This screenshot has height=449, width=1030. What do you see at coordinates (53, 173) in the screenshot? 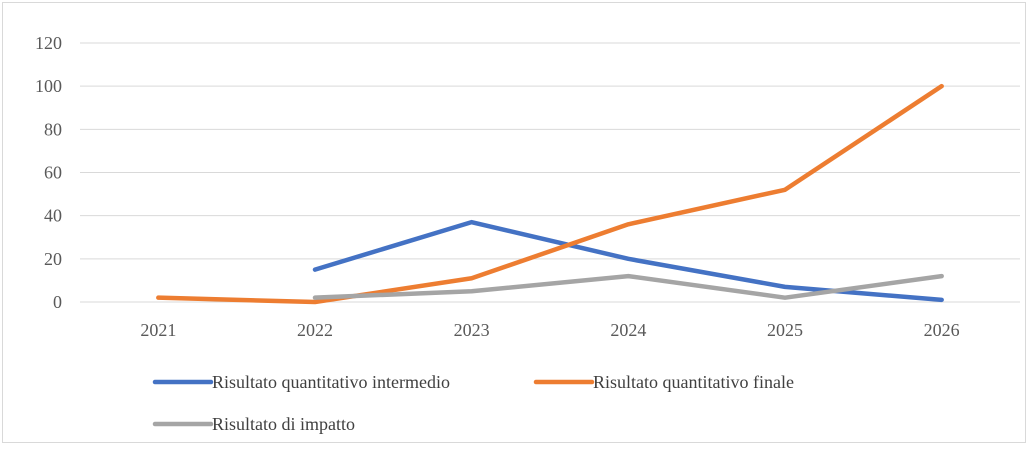
I see `y-tick-label: 60` at bounding box center [53, 173].